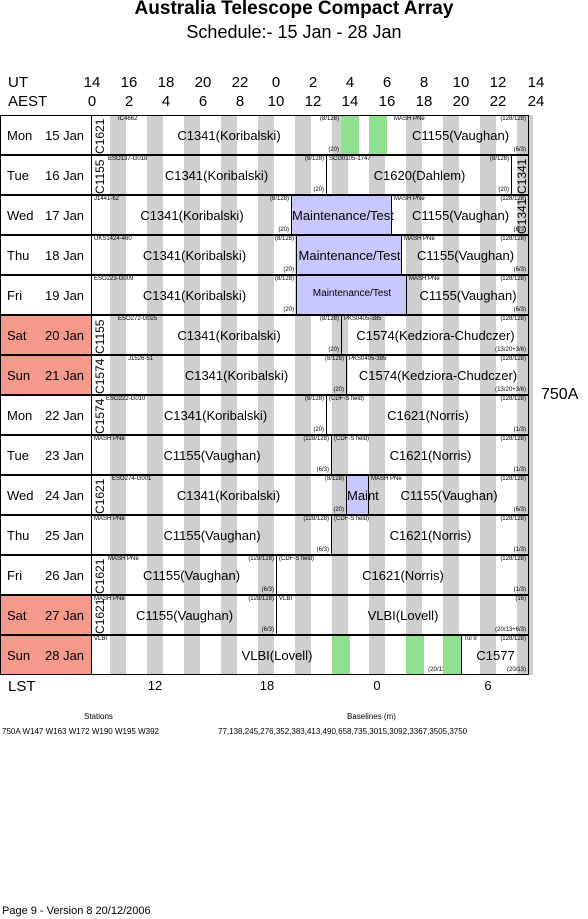  I want to click on schedule-block: VLBI(Lovell) VLBI (16) (20/13+6/3), so click(403, 615).